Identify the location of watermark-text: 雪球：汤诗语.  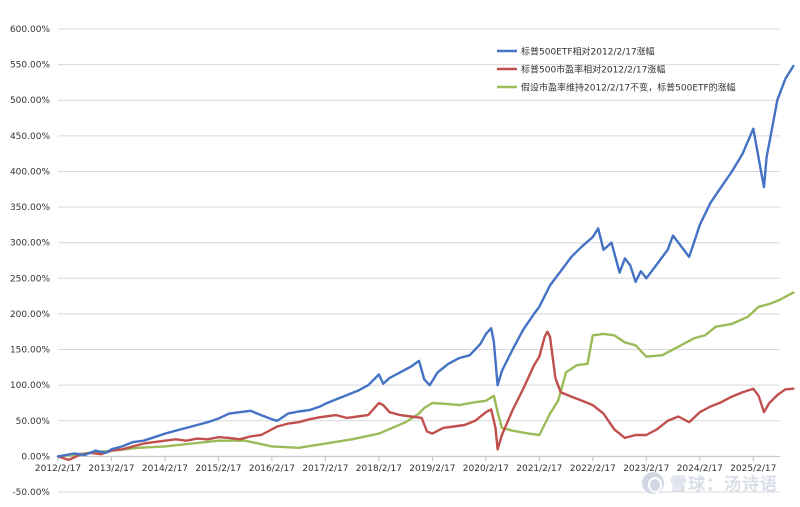
(724, 485).